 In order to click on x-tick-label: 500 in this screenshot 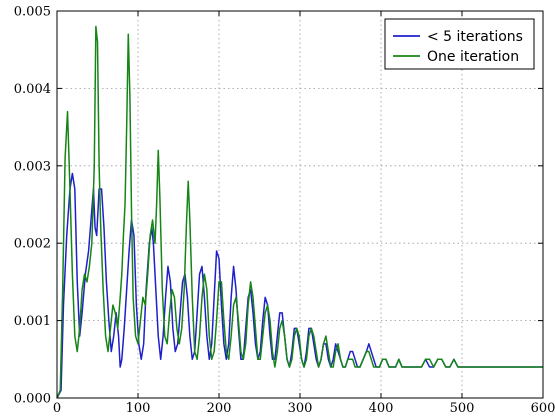, I will do `click(462, 407)`.